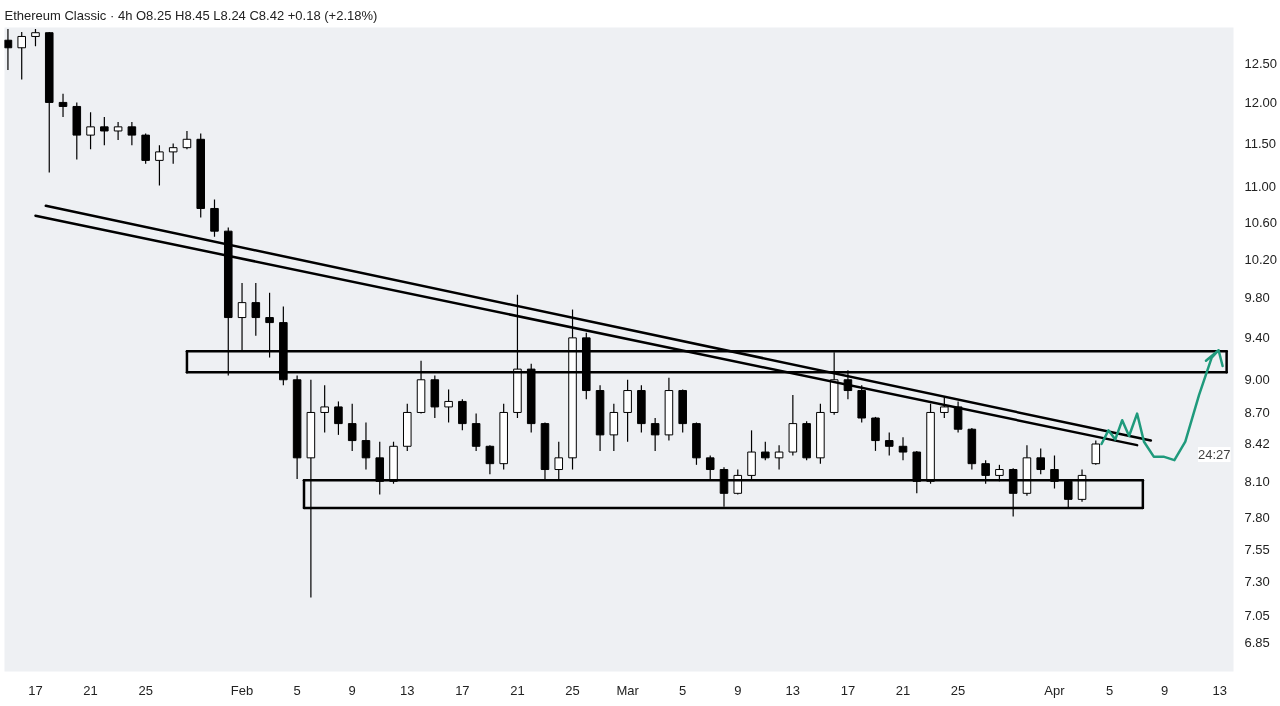  What do you see at coordinates (1261, 222) in the screenshot?
I see `y-tick-label: 10.60` at bounding box center [1261, 222].